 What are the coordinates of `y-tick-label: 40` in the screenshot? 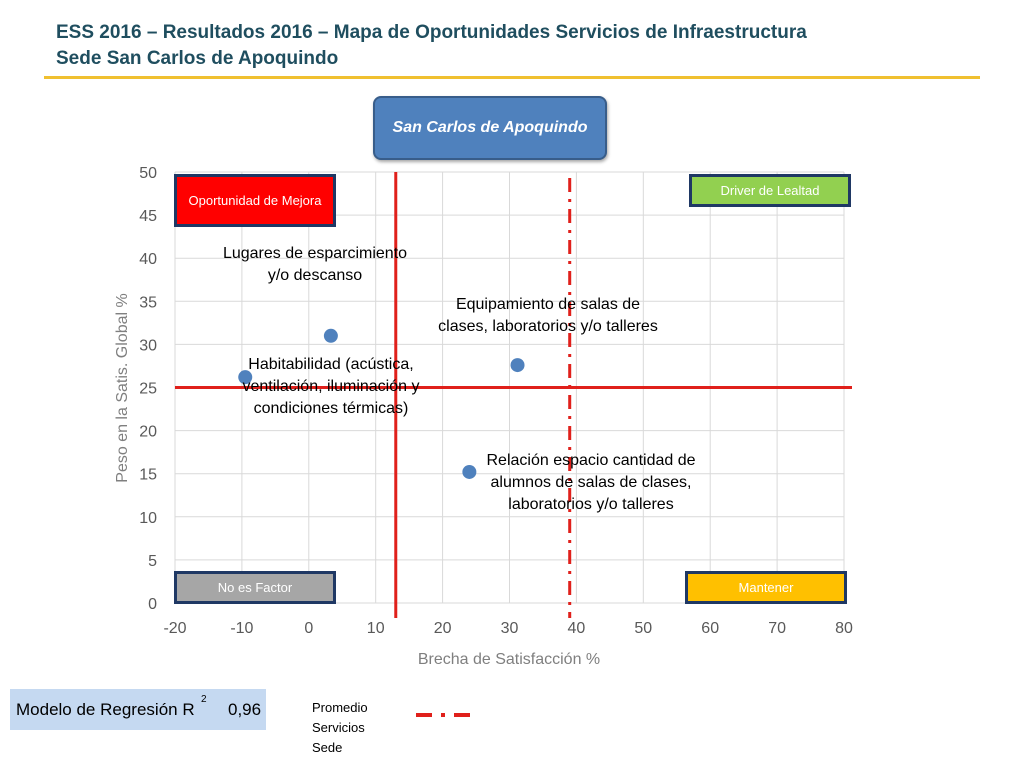 It's located at (148, 259).